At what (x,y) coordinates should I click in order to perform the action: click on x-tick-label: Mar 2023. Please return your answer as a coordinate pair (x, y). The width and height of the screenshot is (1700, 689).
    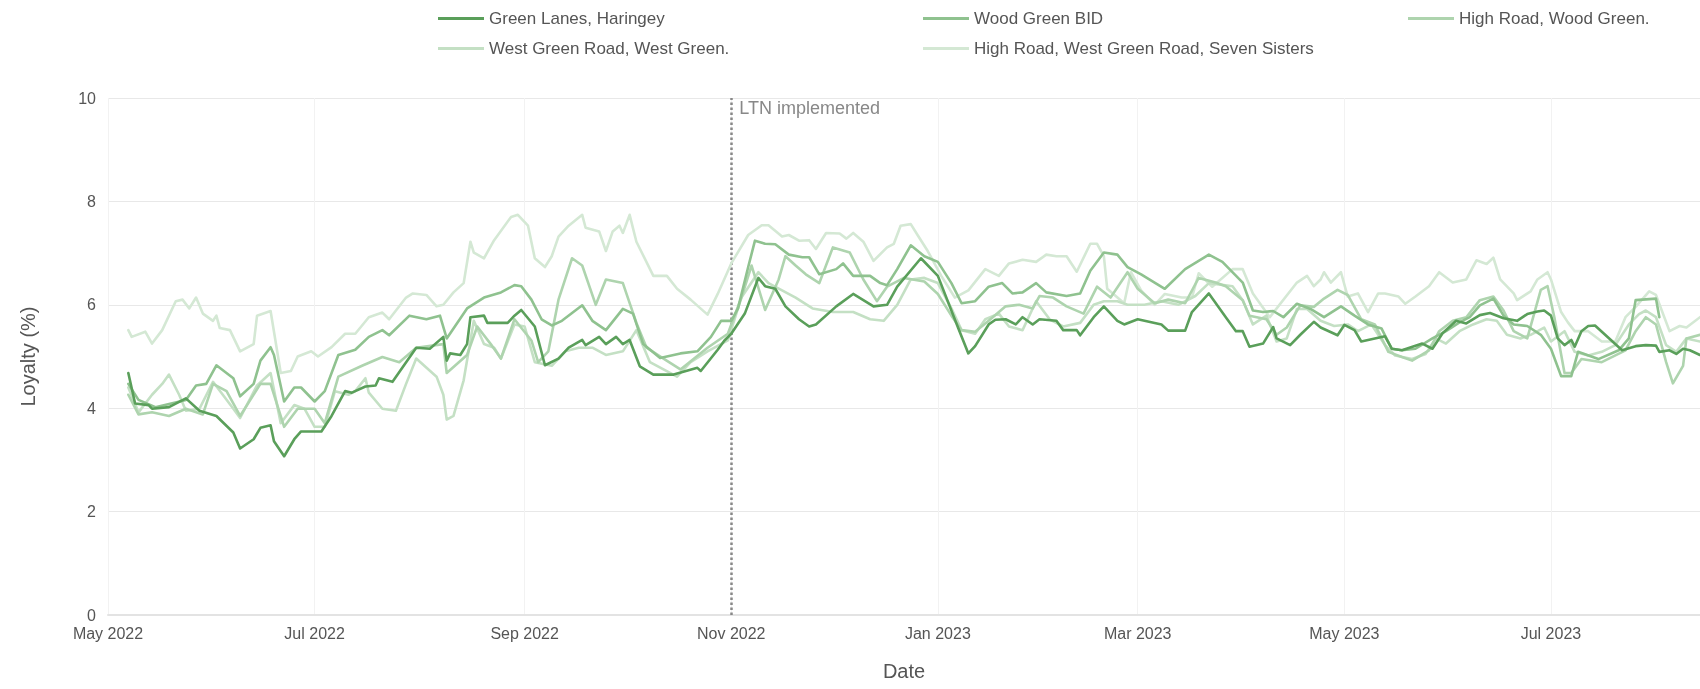
    Looking at the image, I should click on (1137, 633).